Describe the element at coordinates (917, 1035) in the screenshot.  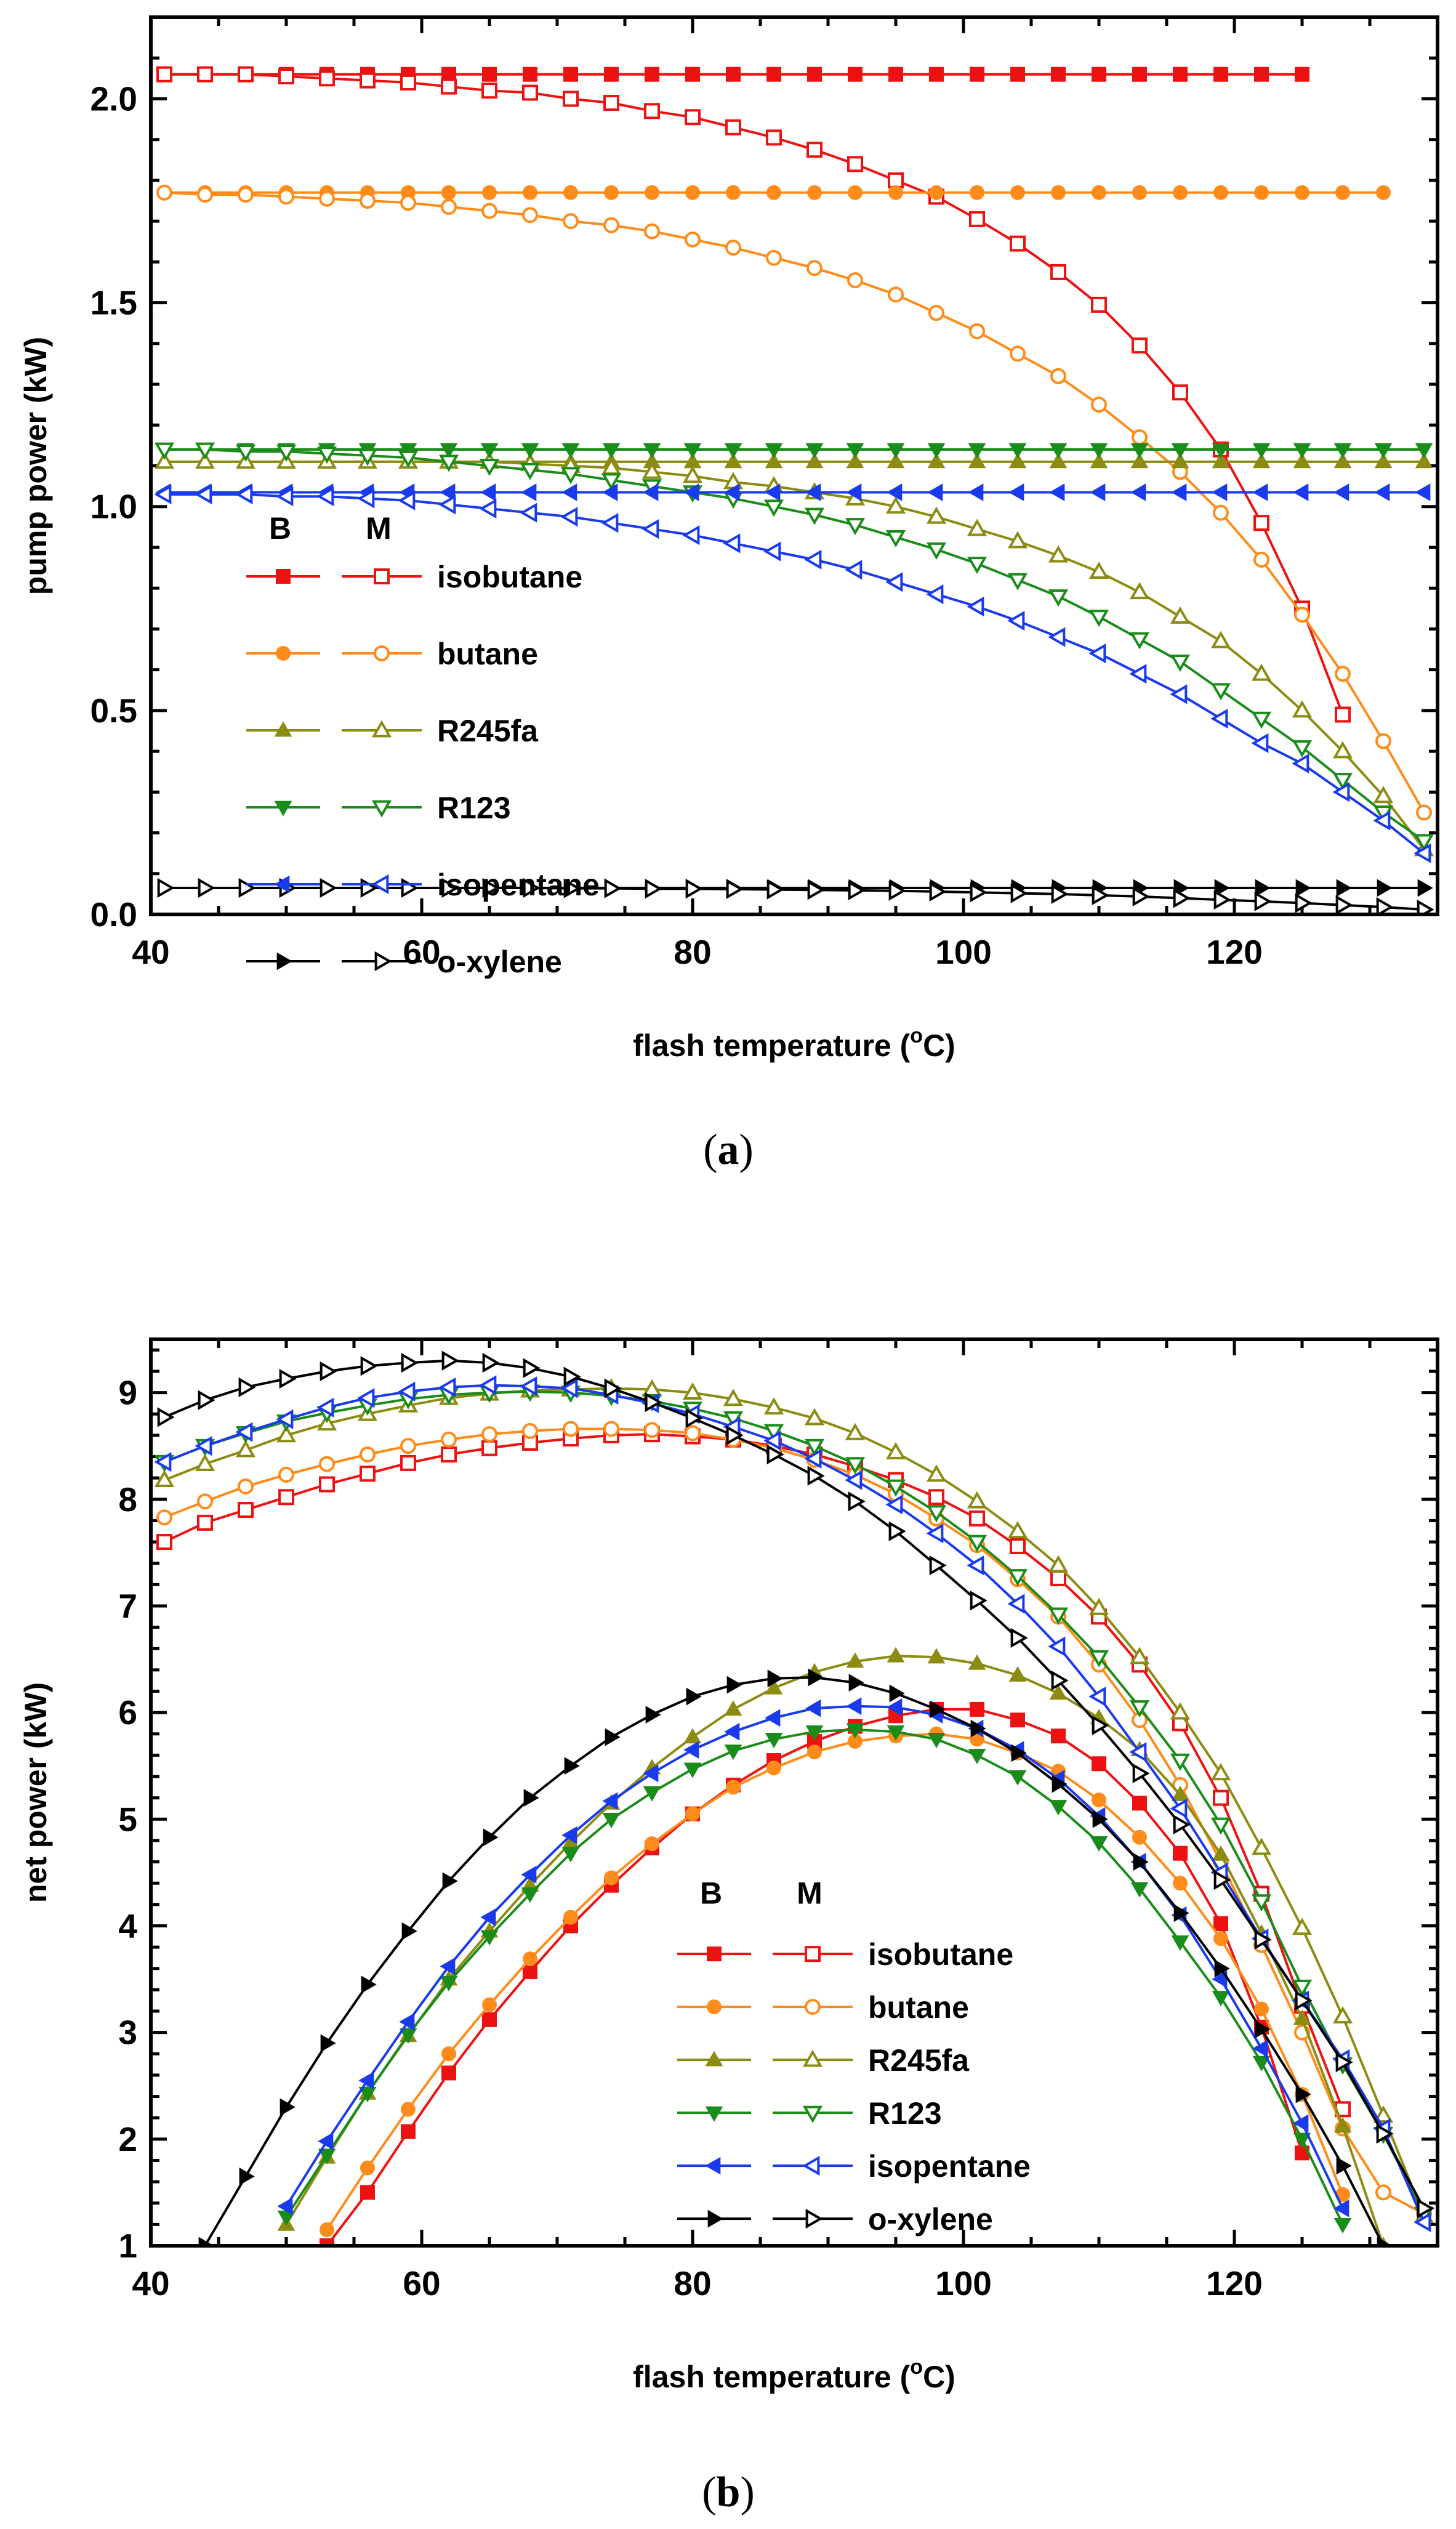
I see `degree-symbol: o` at that location.